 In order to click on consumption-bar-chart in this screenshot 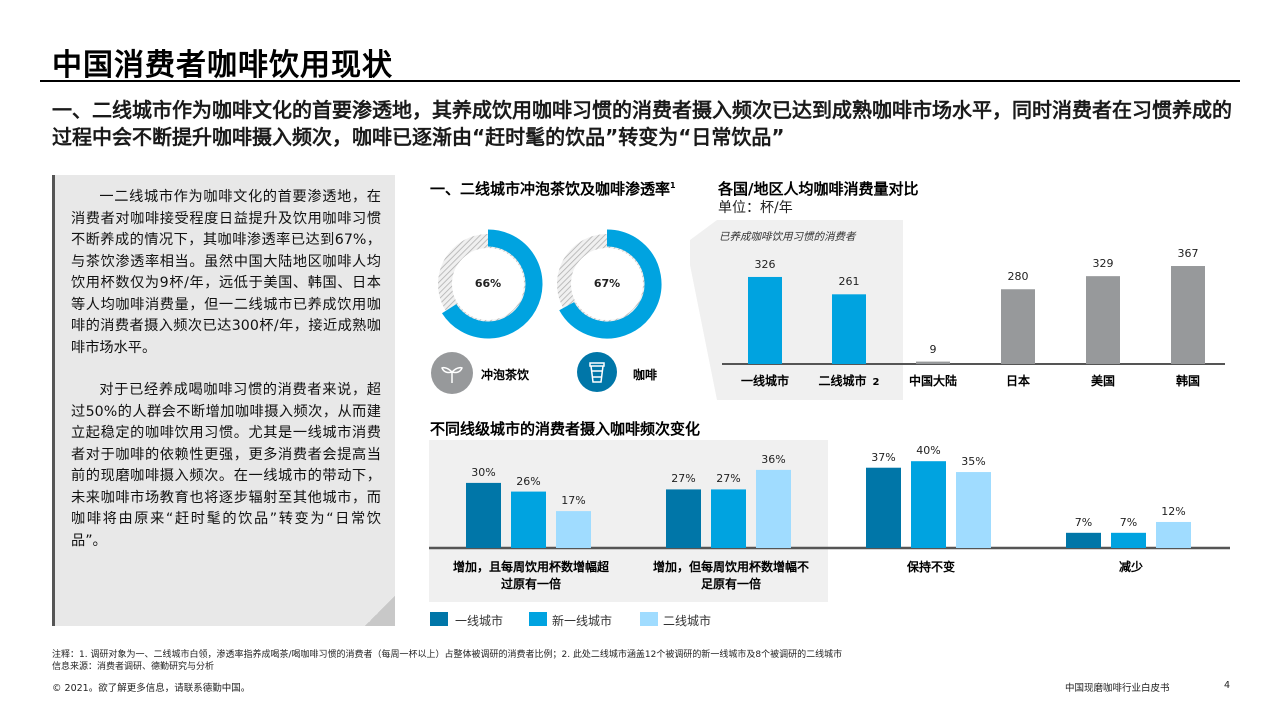, I will do `click(957, 310)`.